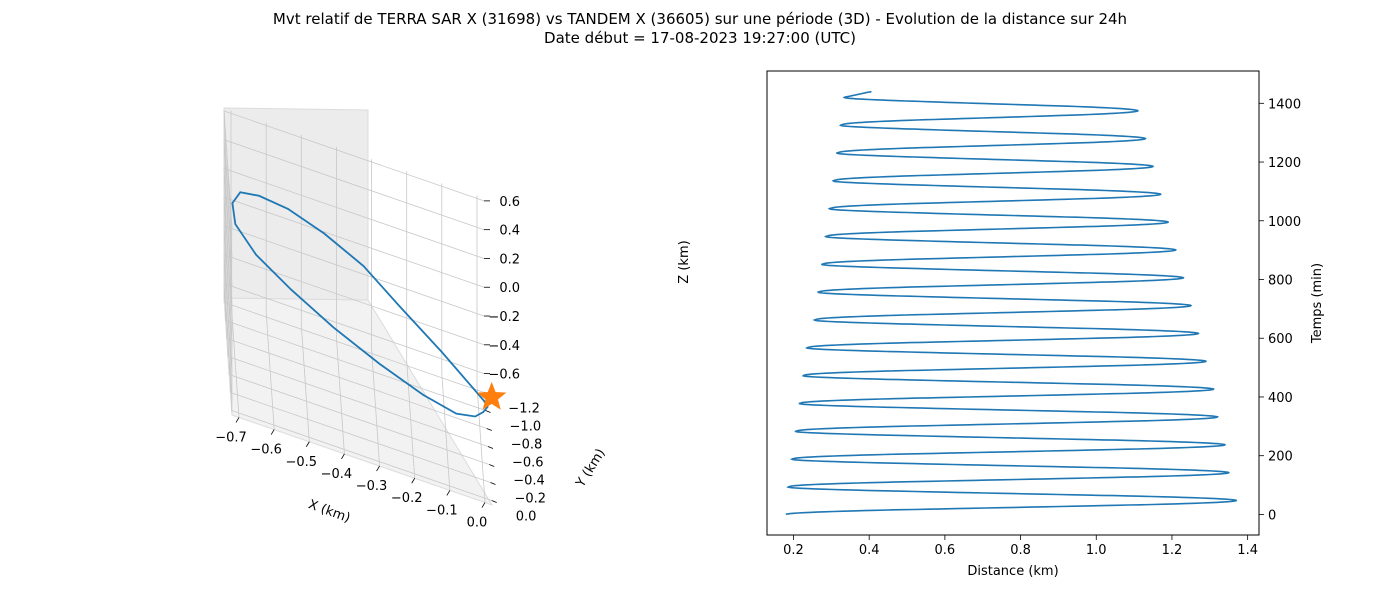  I want to click on x-tick-label: 0.6, so click(945, 550).